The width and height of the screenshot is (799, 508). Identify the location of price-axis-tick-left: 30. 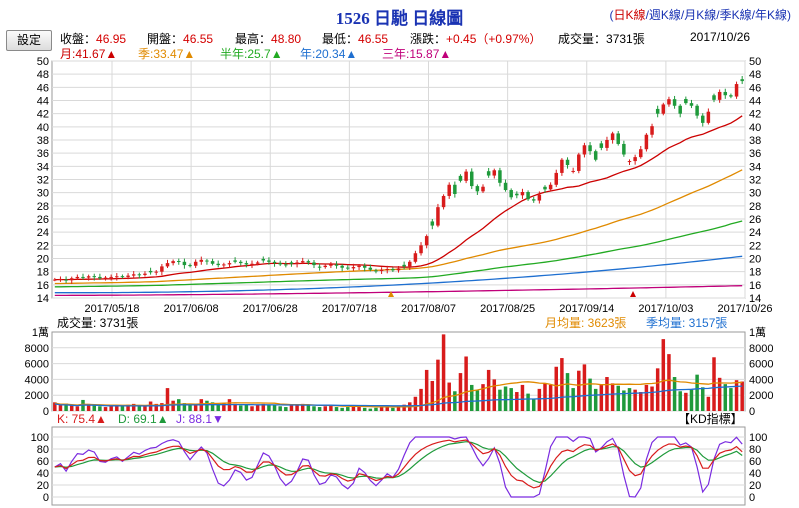
(43, 194).